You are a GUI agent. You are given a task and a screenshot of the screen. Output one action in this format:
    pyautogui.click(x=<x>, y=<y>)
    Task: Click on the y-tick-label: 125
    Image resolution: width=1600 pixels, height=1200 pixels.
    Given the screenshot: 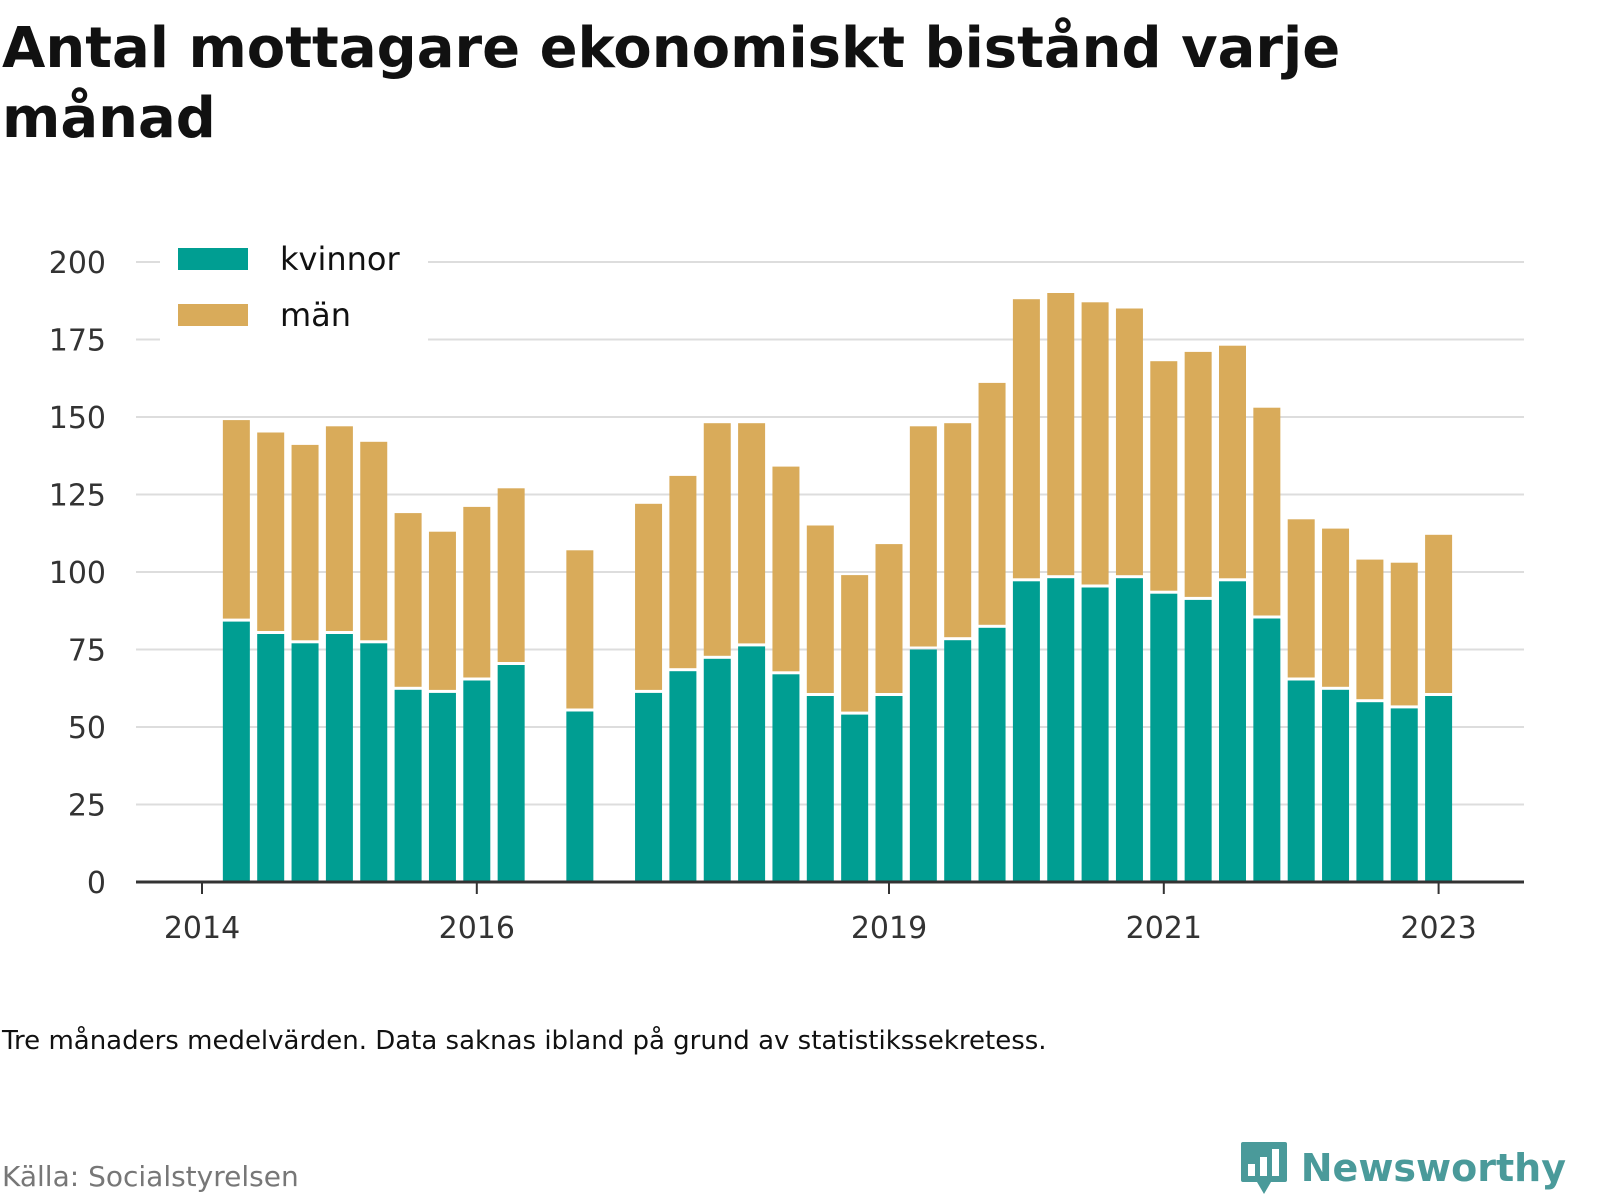 What is the action you would take?
    pyautogui.click(x=77, y=496)
    